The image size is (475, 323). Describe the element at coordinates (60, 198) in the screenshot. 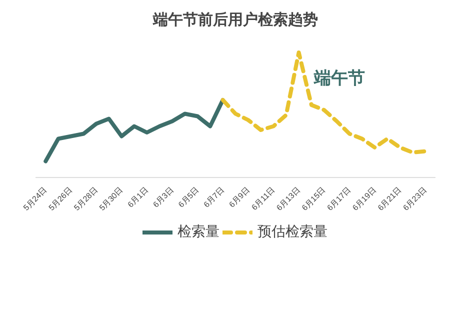

I see `x-tick-label: 5月26日` at that location.